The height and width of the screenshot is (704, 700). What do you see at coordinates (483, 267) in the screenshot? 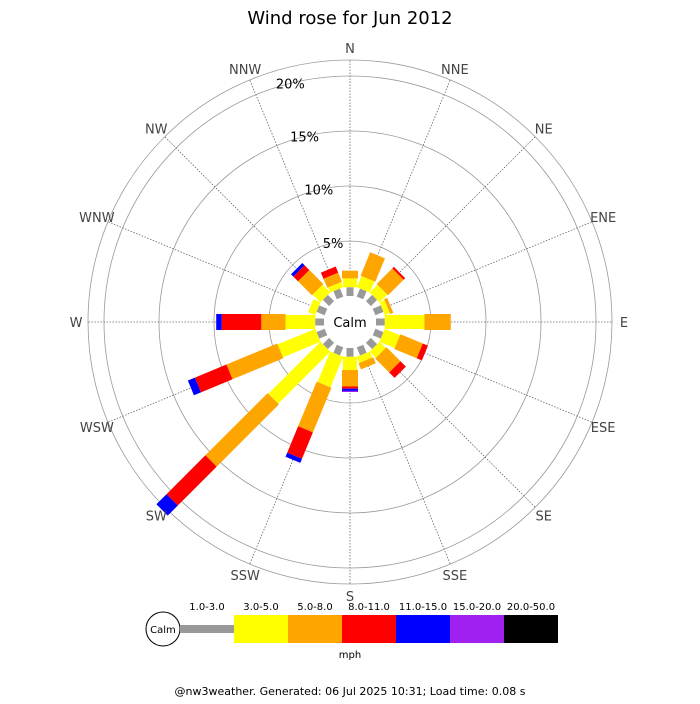
I see `spoke-ene` at bounding box center [483, 267].